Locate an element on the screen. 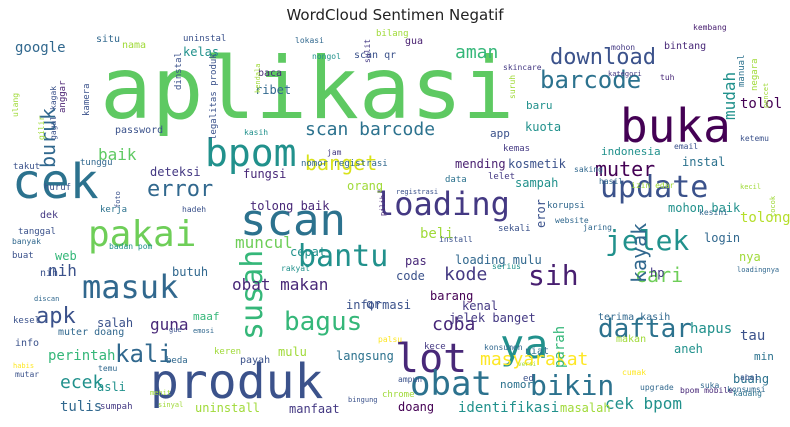  word-doang: doang is located at coordinates (416, 407).